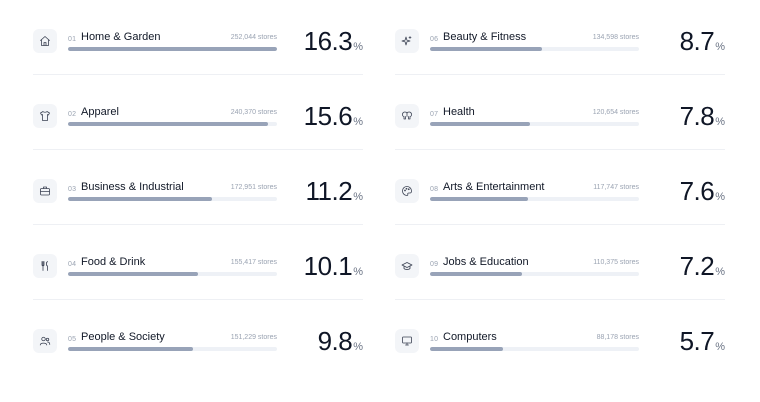  Describe the element at coordinates (560, 262) in the screenshot. I see `category-row: 09 Jobs & Education 110,375 stores 7.2%` at that location.